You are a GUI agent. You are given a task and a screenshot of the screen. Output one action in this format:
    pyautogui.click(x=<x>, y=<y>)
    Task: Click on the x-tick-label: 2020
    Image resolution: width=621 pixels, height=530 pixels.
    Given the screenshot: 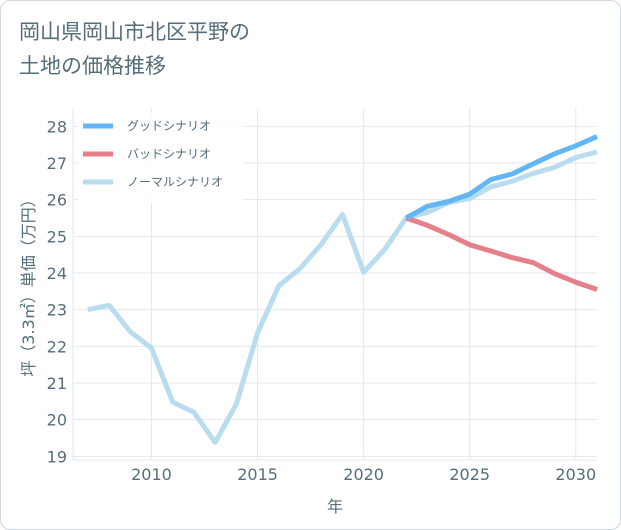 What is the action you would take?
    pyautogui.click(x=363, y=474)
    